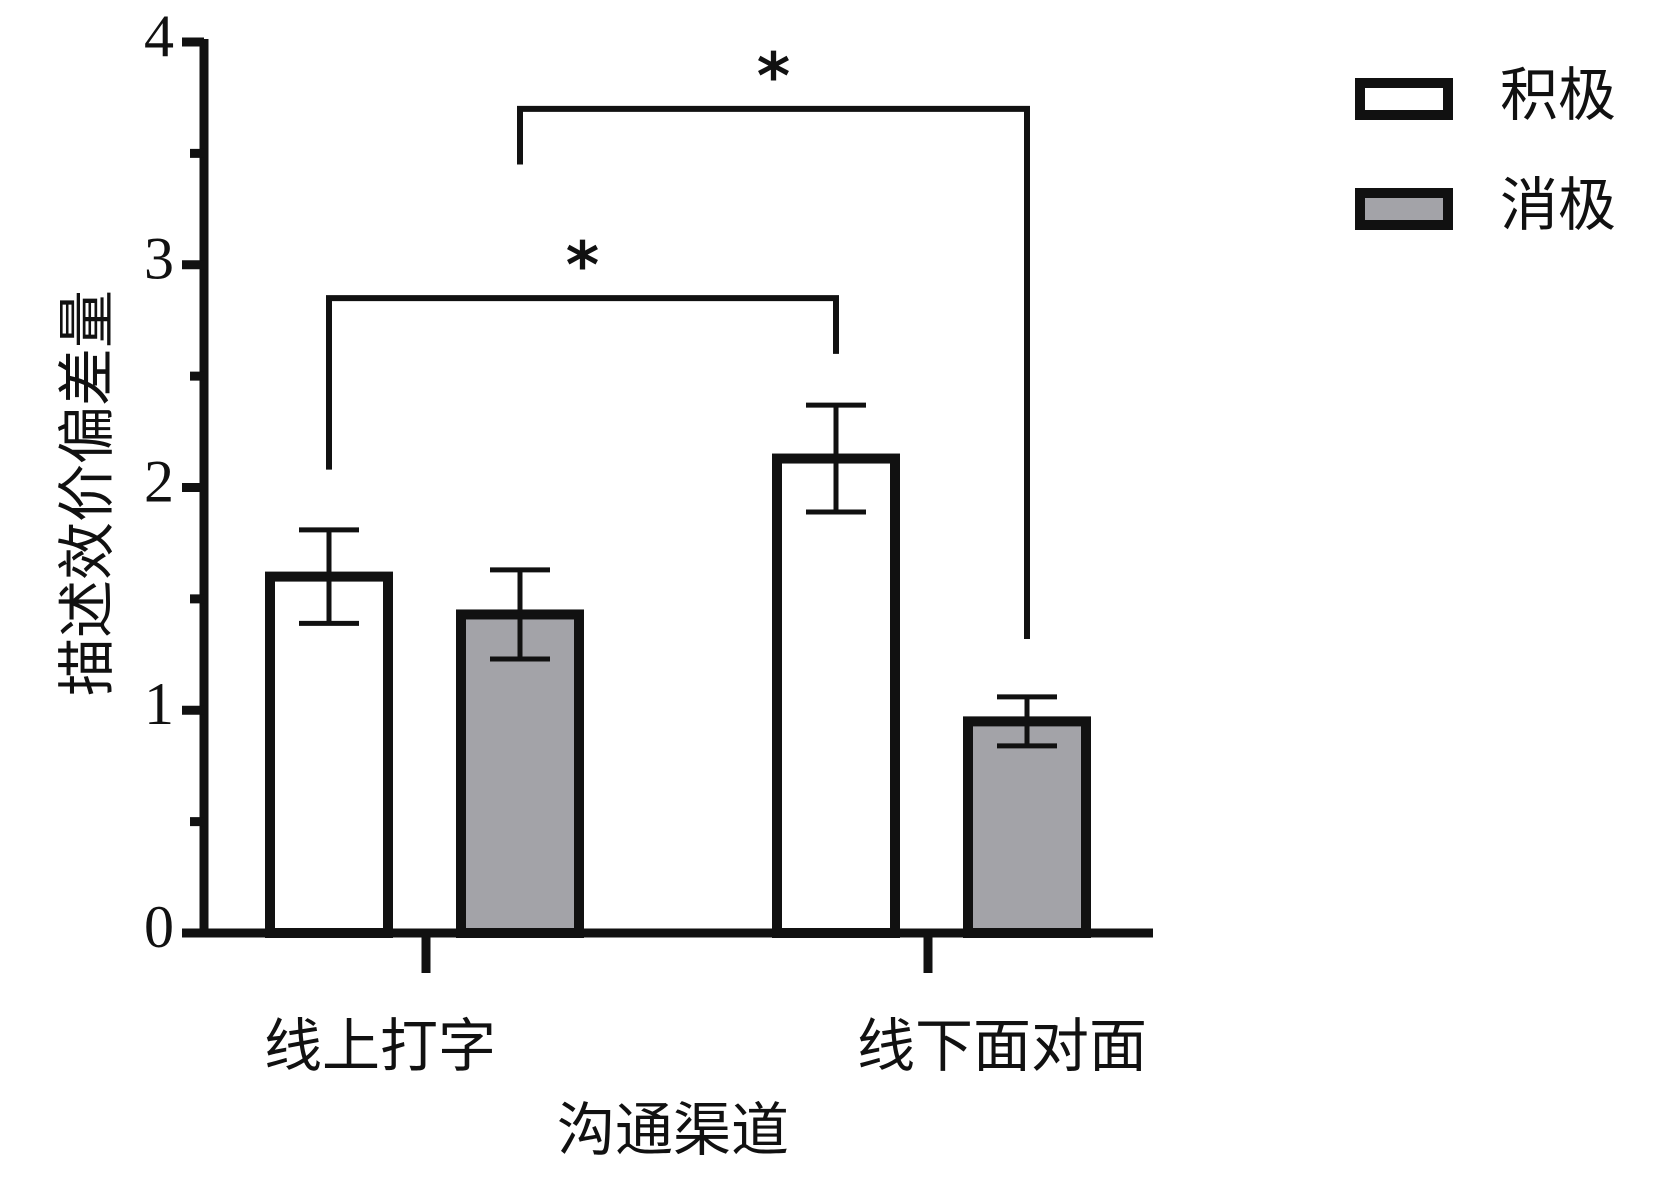 This screenshot has width=1673, height=1188. What do you see at coordinates (159, 481) in the screenshot?
I see `y-tick-label: 2` at bounding box center [159, 481].